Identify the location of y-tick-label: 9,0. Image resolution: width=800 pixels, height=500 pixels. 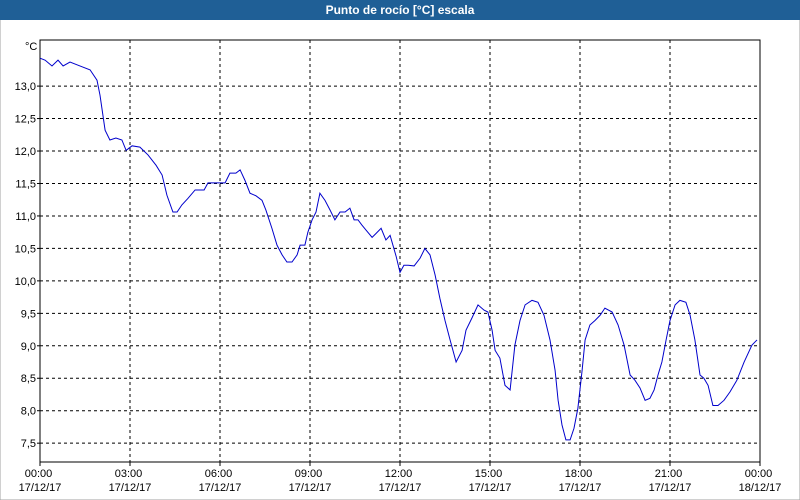
(28, 347).